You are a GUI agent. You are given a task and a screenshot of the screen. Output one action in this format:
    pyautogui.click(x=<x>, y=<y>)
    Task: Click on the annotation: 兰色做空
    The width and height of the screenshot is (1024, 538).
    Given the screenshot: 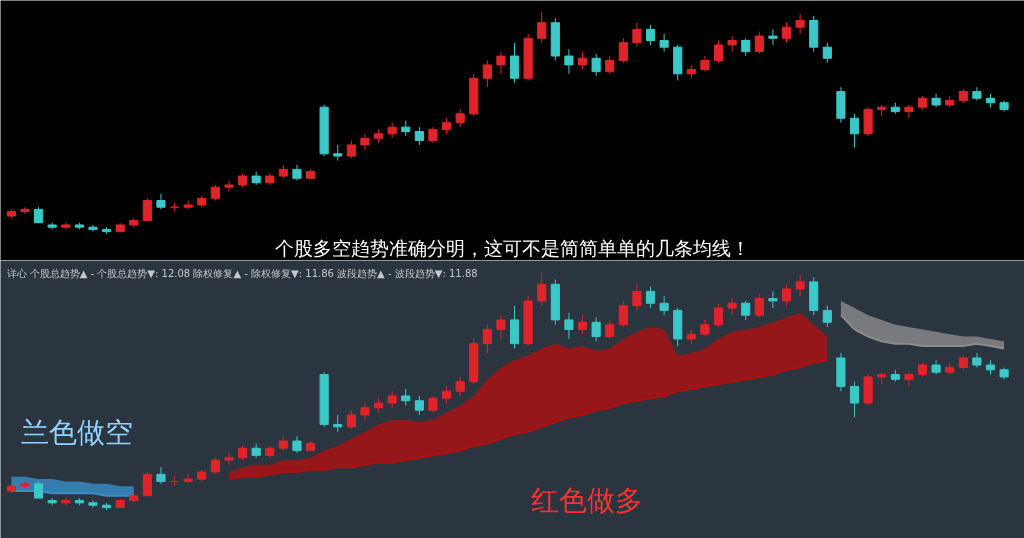 What is the action you would take?
    pyautogui.click(x=76, y=432)
    